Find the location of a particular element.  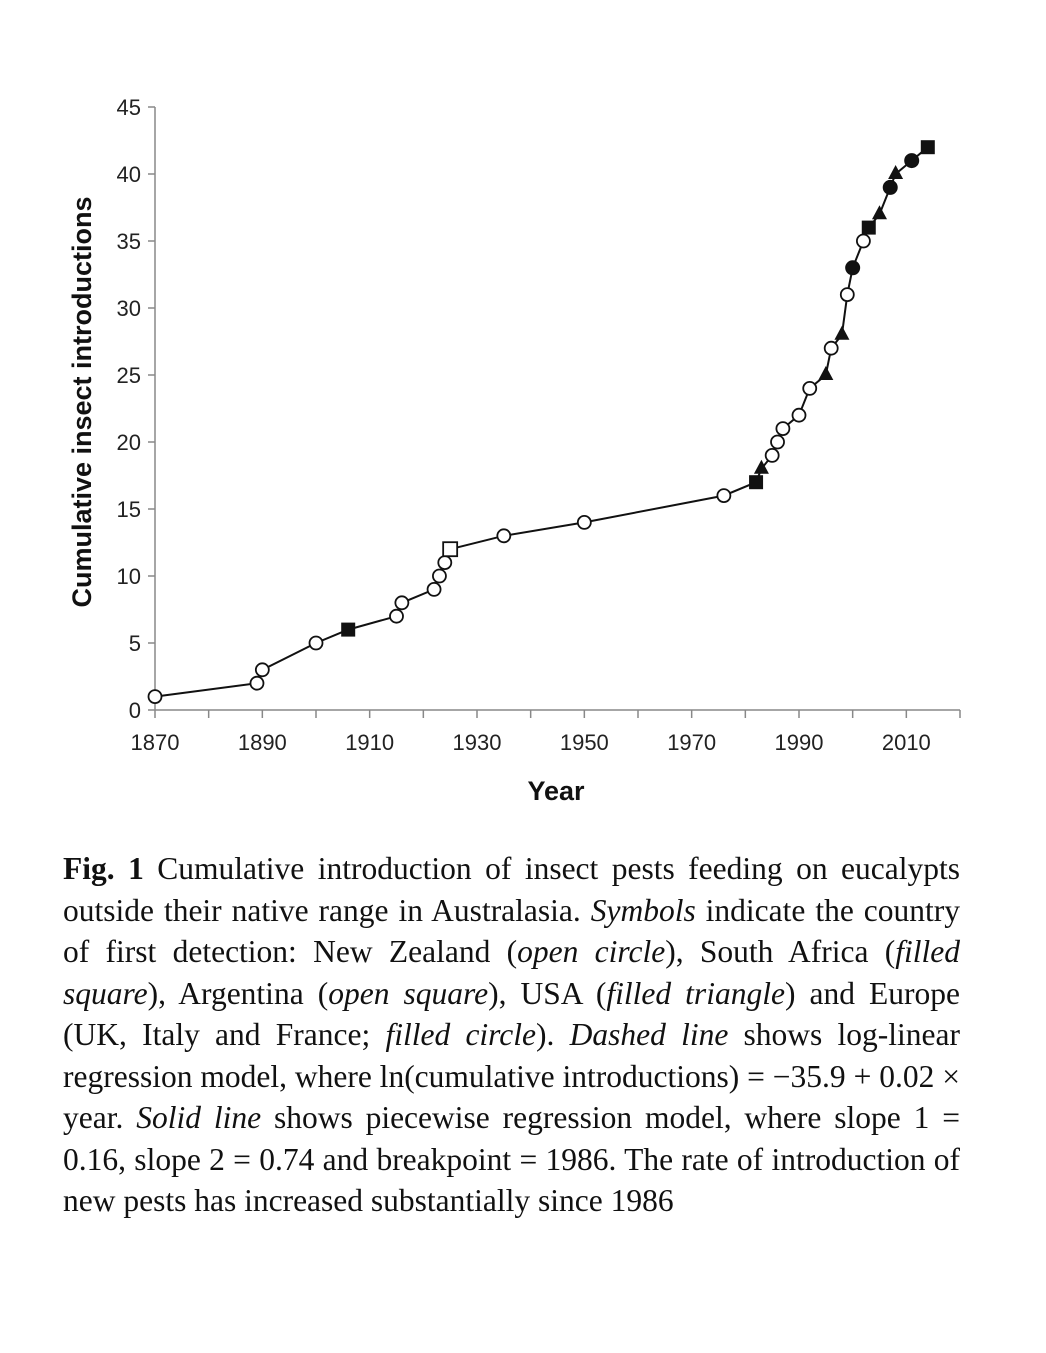

y-tick-label: 25 is located at coordinates (129, 375).